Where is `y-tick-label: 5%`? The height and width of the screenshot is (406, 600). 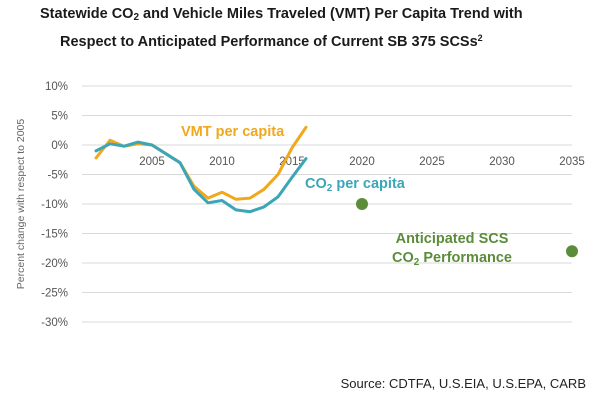 y-tick-label: 5% is located at coordinates (59, 117).